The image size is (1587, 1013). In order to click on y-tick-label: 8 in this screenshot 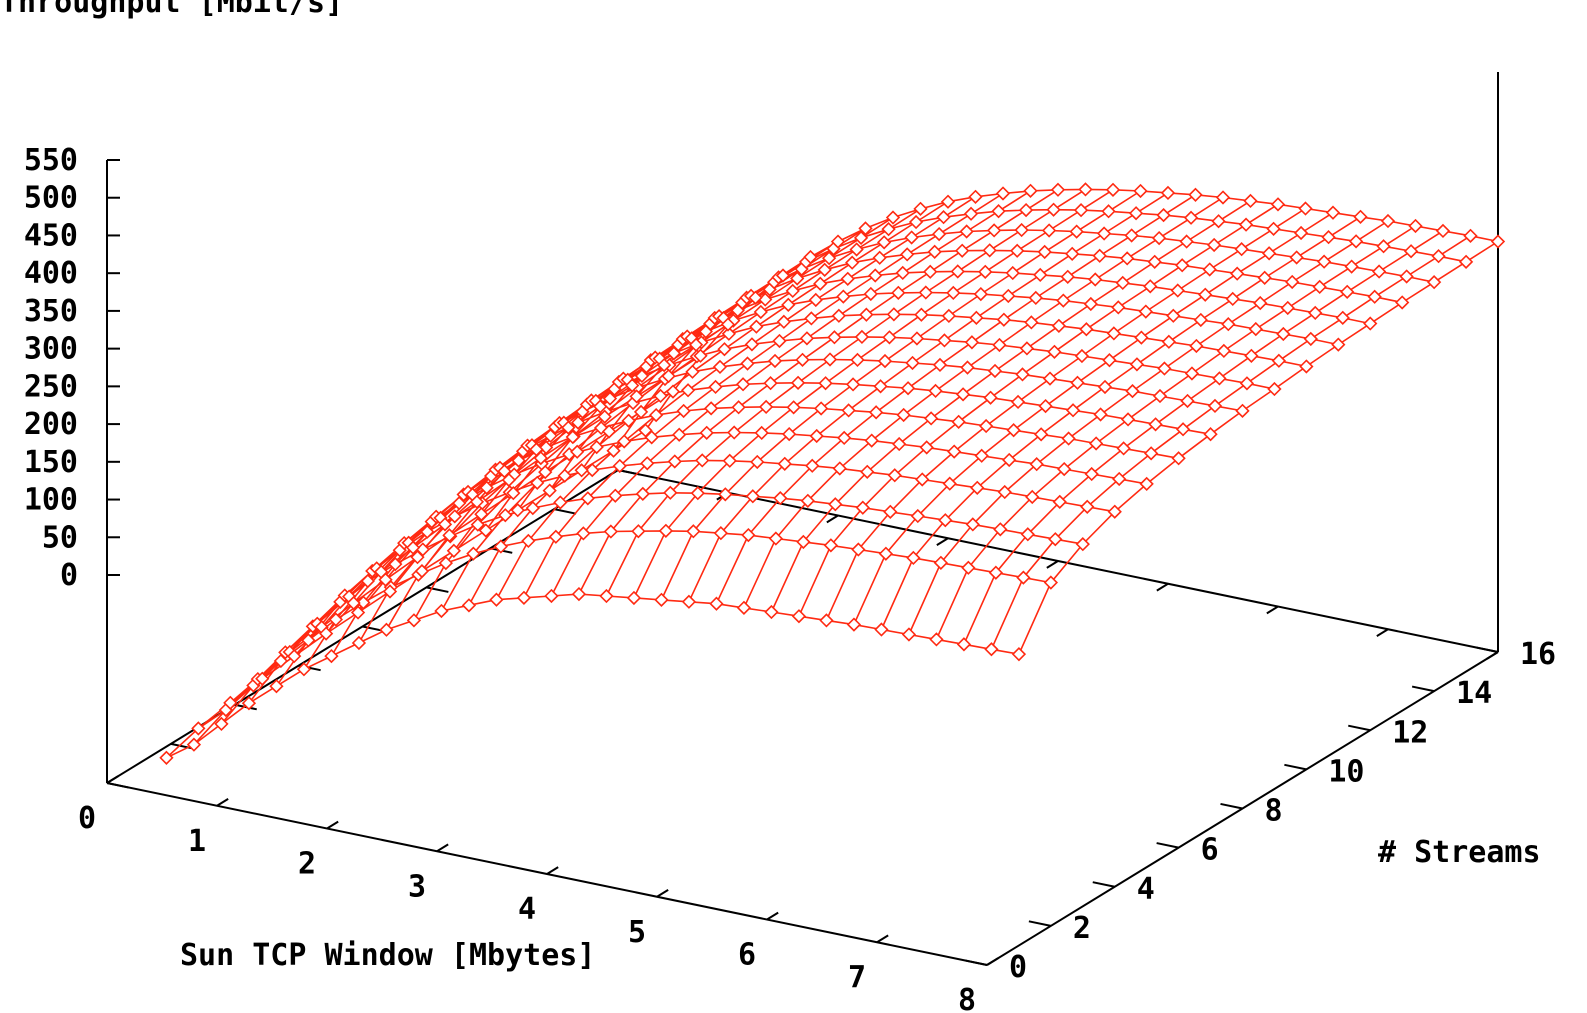, I will do `click(1274, 811)`.